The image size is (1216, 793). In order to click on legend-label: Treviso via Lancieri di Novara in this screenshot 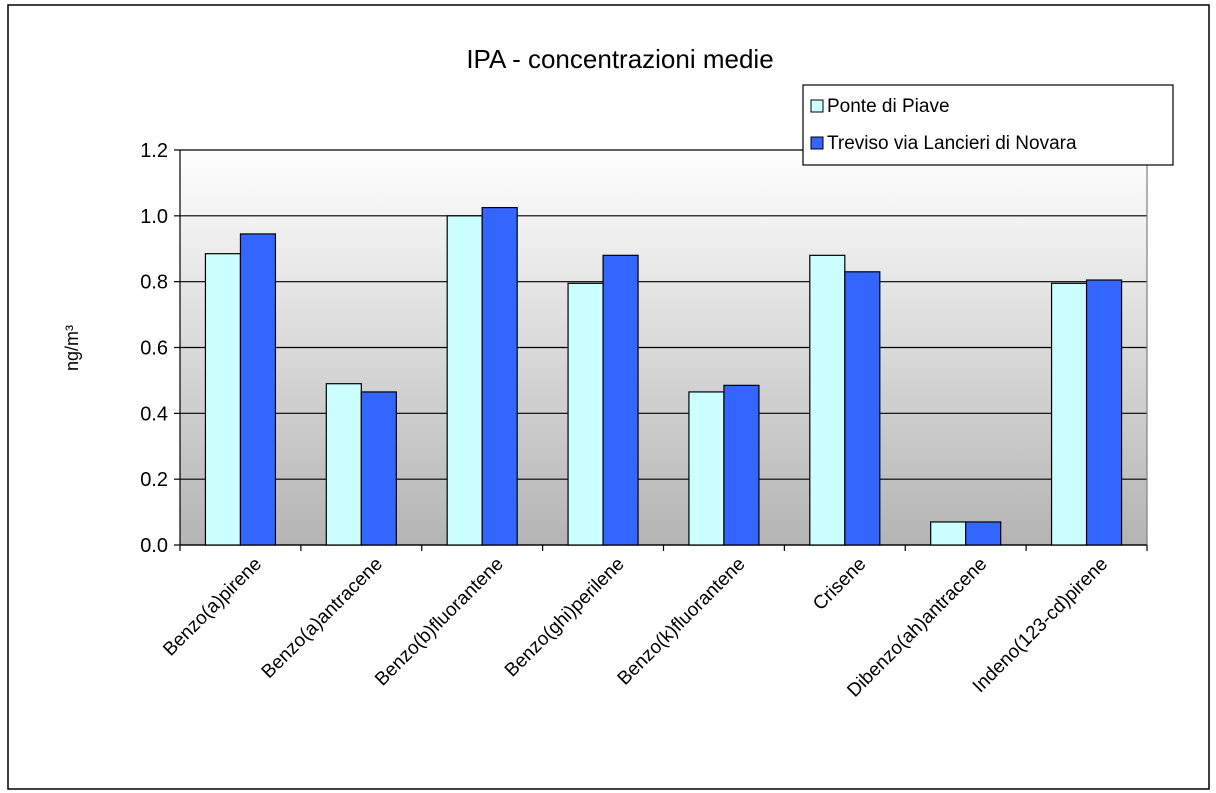, I will do `click(952, 143)`.